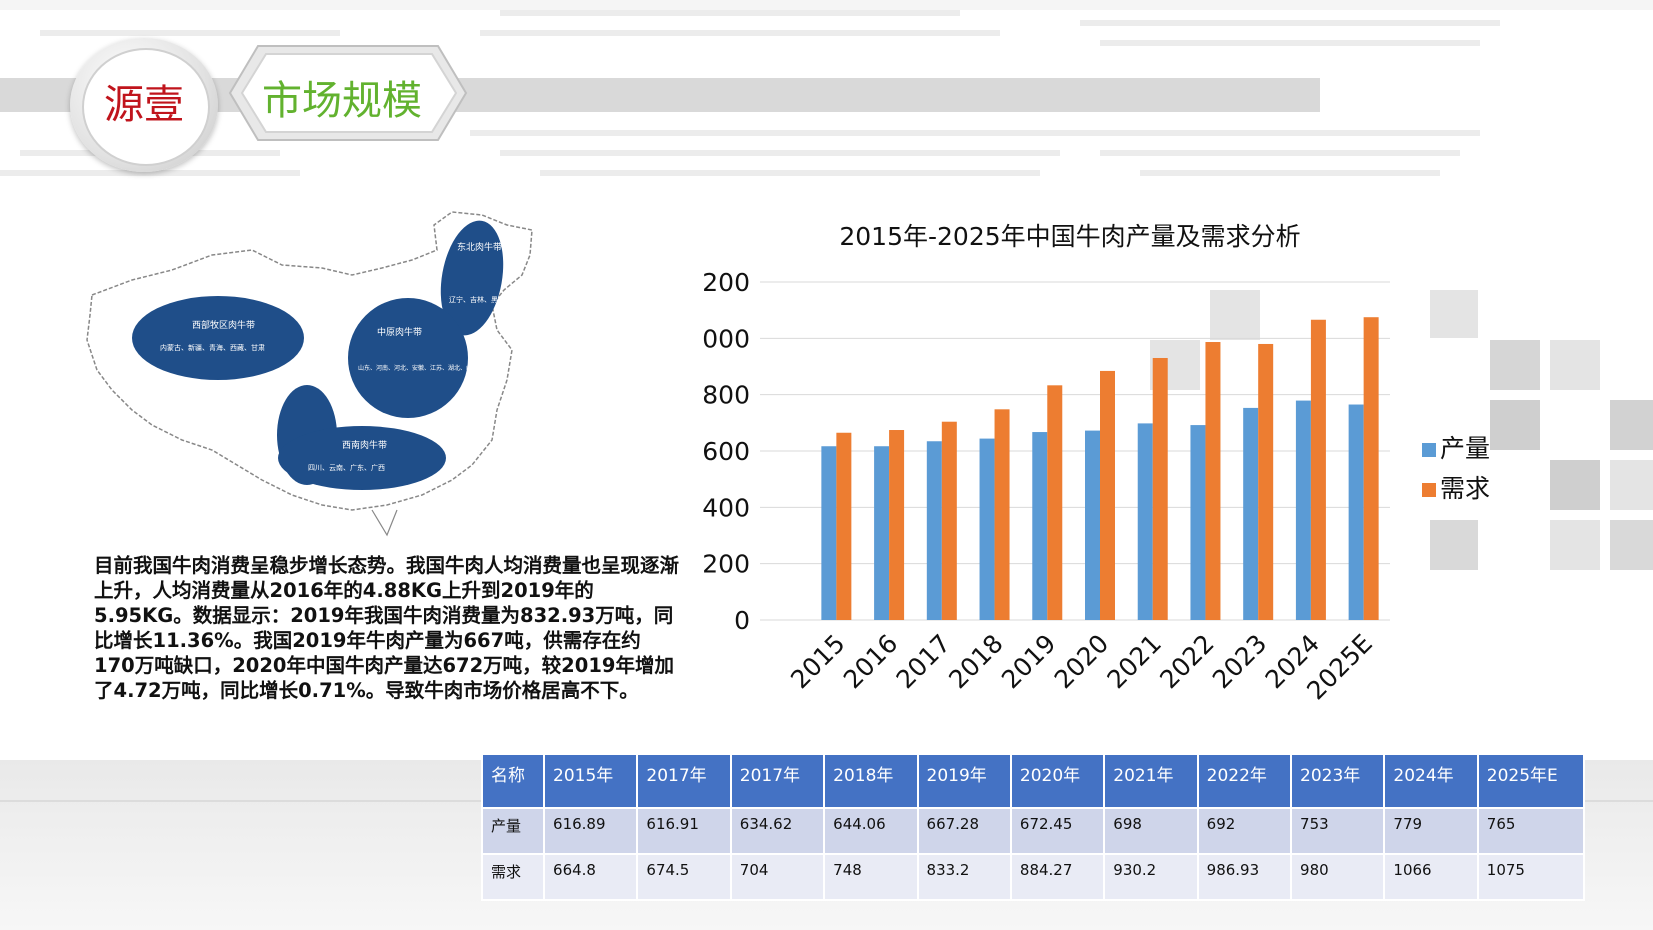  What do you see at coordinates (309, 361) in the screenshot?
I see `china-outline` at bounding box center [309, 361].